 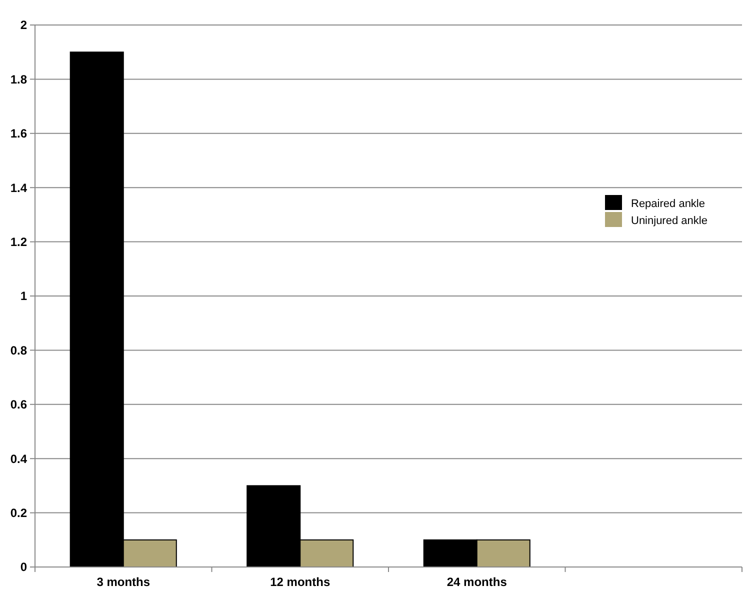 What do you see at coordinates (668, 204) in the screenshot?
I see `legend-label: Repaired ankle` at bounding box center [668, 204].